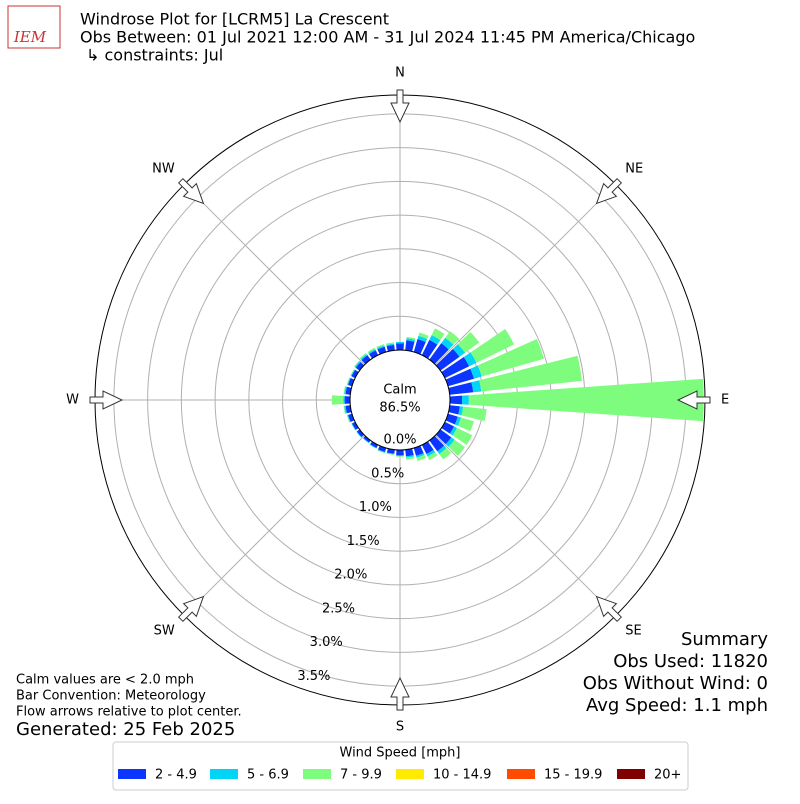 Image resolution: width=800 pixels, height=804 pixels. Describe the element at coordinates (375, 507) in the screenshot. I see `r-tick-label: 1.0%` at that location.